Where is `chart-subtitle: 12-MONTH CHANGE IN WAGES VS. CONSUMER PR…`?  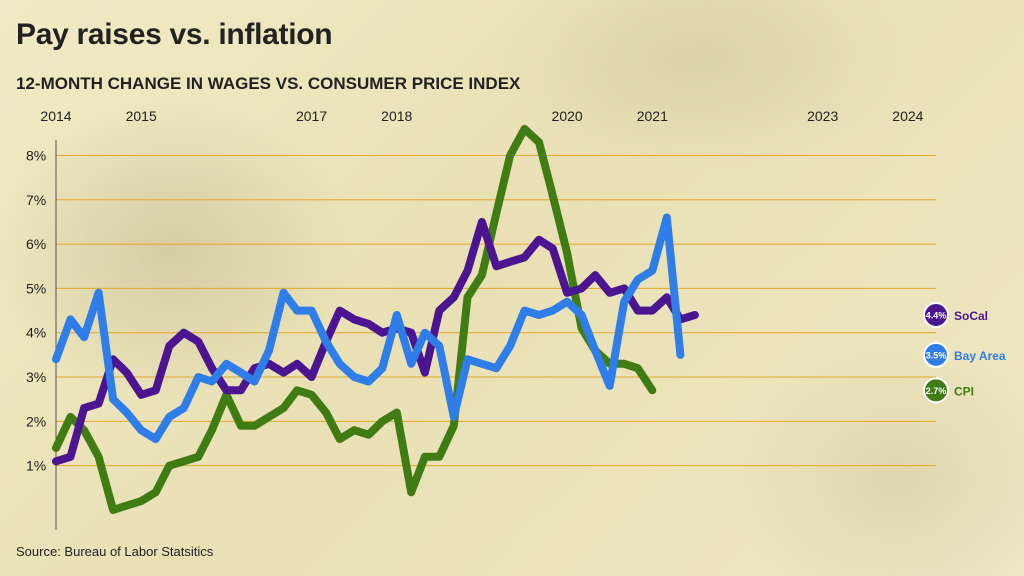 chart-subtitle: 12-MONTH CHANGE IN WAGES VS. CONSUMER PR… is located at coordinates (268, 83).